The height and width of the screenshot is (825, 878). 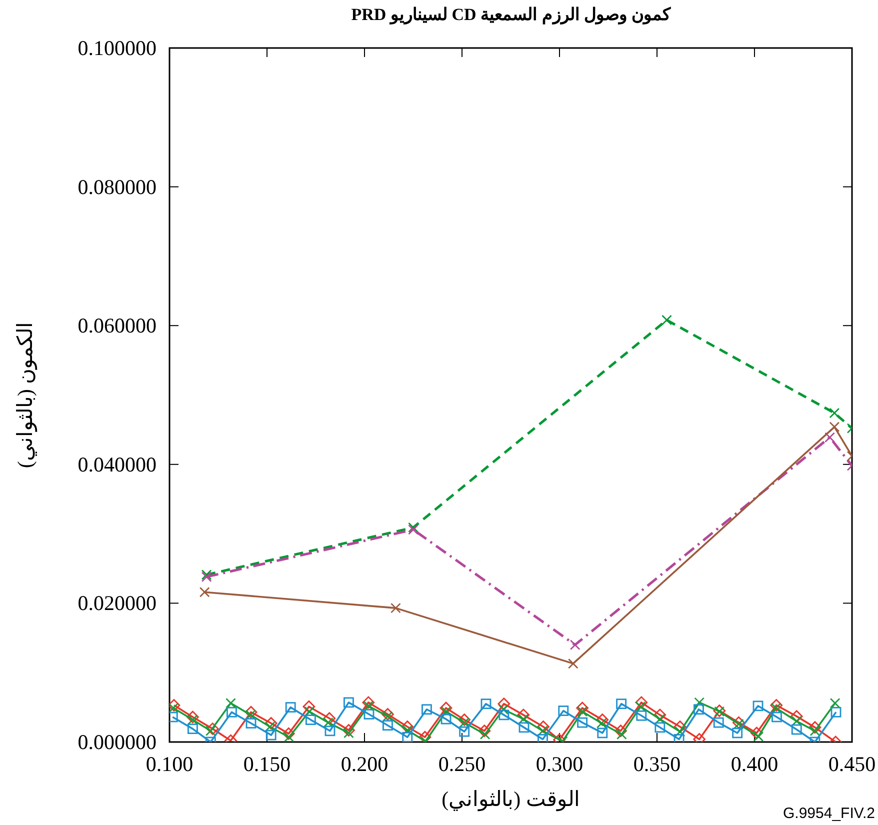 What do you see at coordinates (828, 813) in the screenshot?
I see `text: G.9954_FIV.2` at bounding box center [828, 813].